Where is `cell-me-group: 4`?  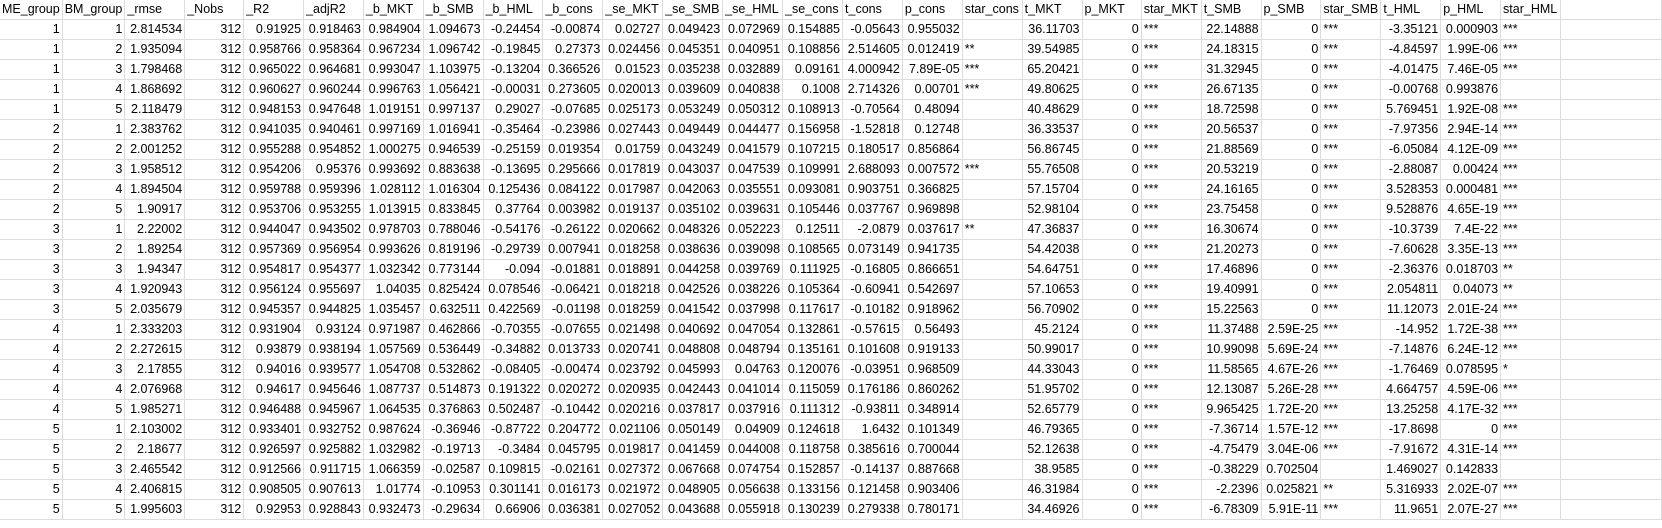 cell-me-group: 4 is located at coordinates (31, 389).